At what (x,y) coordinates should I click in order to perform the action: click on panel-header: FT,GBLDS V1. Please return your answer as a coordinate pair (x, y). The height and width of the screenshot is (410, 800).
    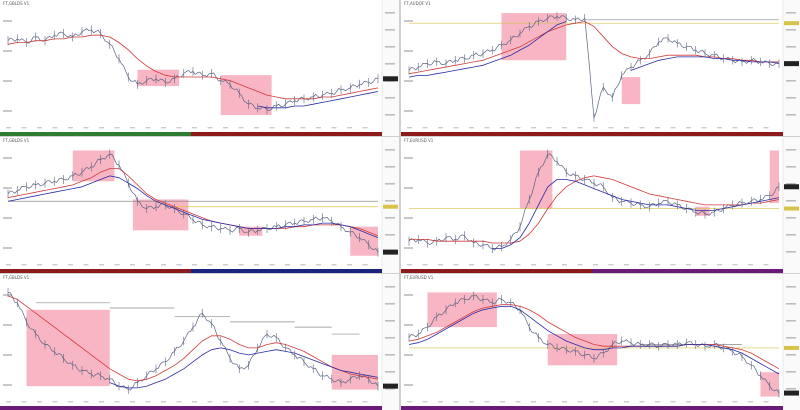
    Looking at the image, I should click on (16, 3).